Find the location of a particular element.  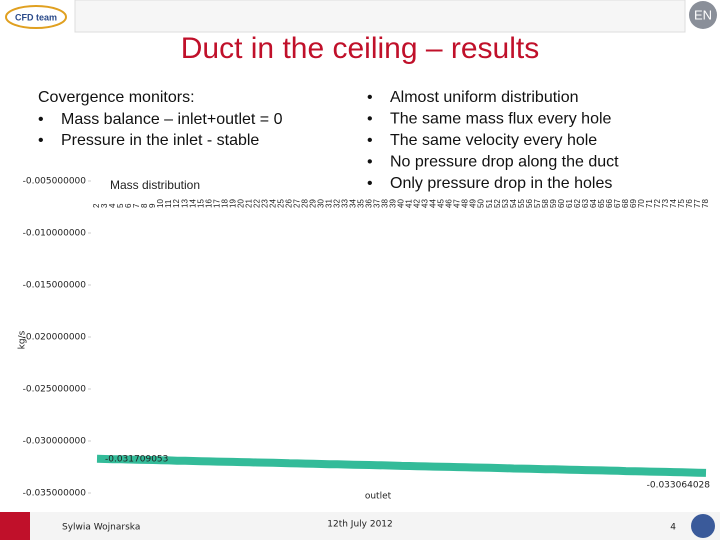

x-tick-label: 56 is located at coordinates (529, 203).